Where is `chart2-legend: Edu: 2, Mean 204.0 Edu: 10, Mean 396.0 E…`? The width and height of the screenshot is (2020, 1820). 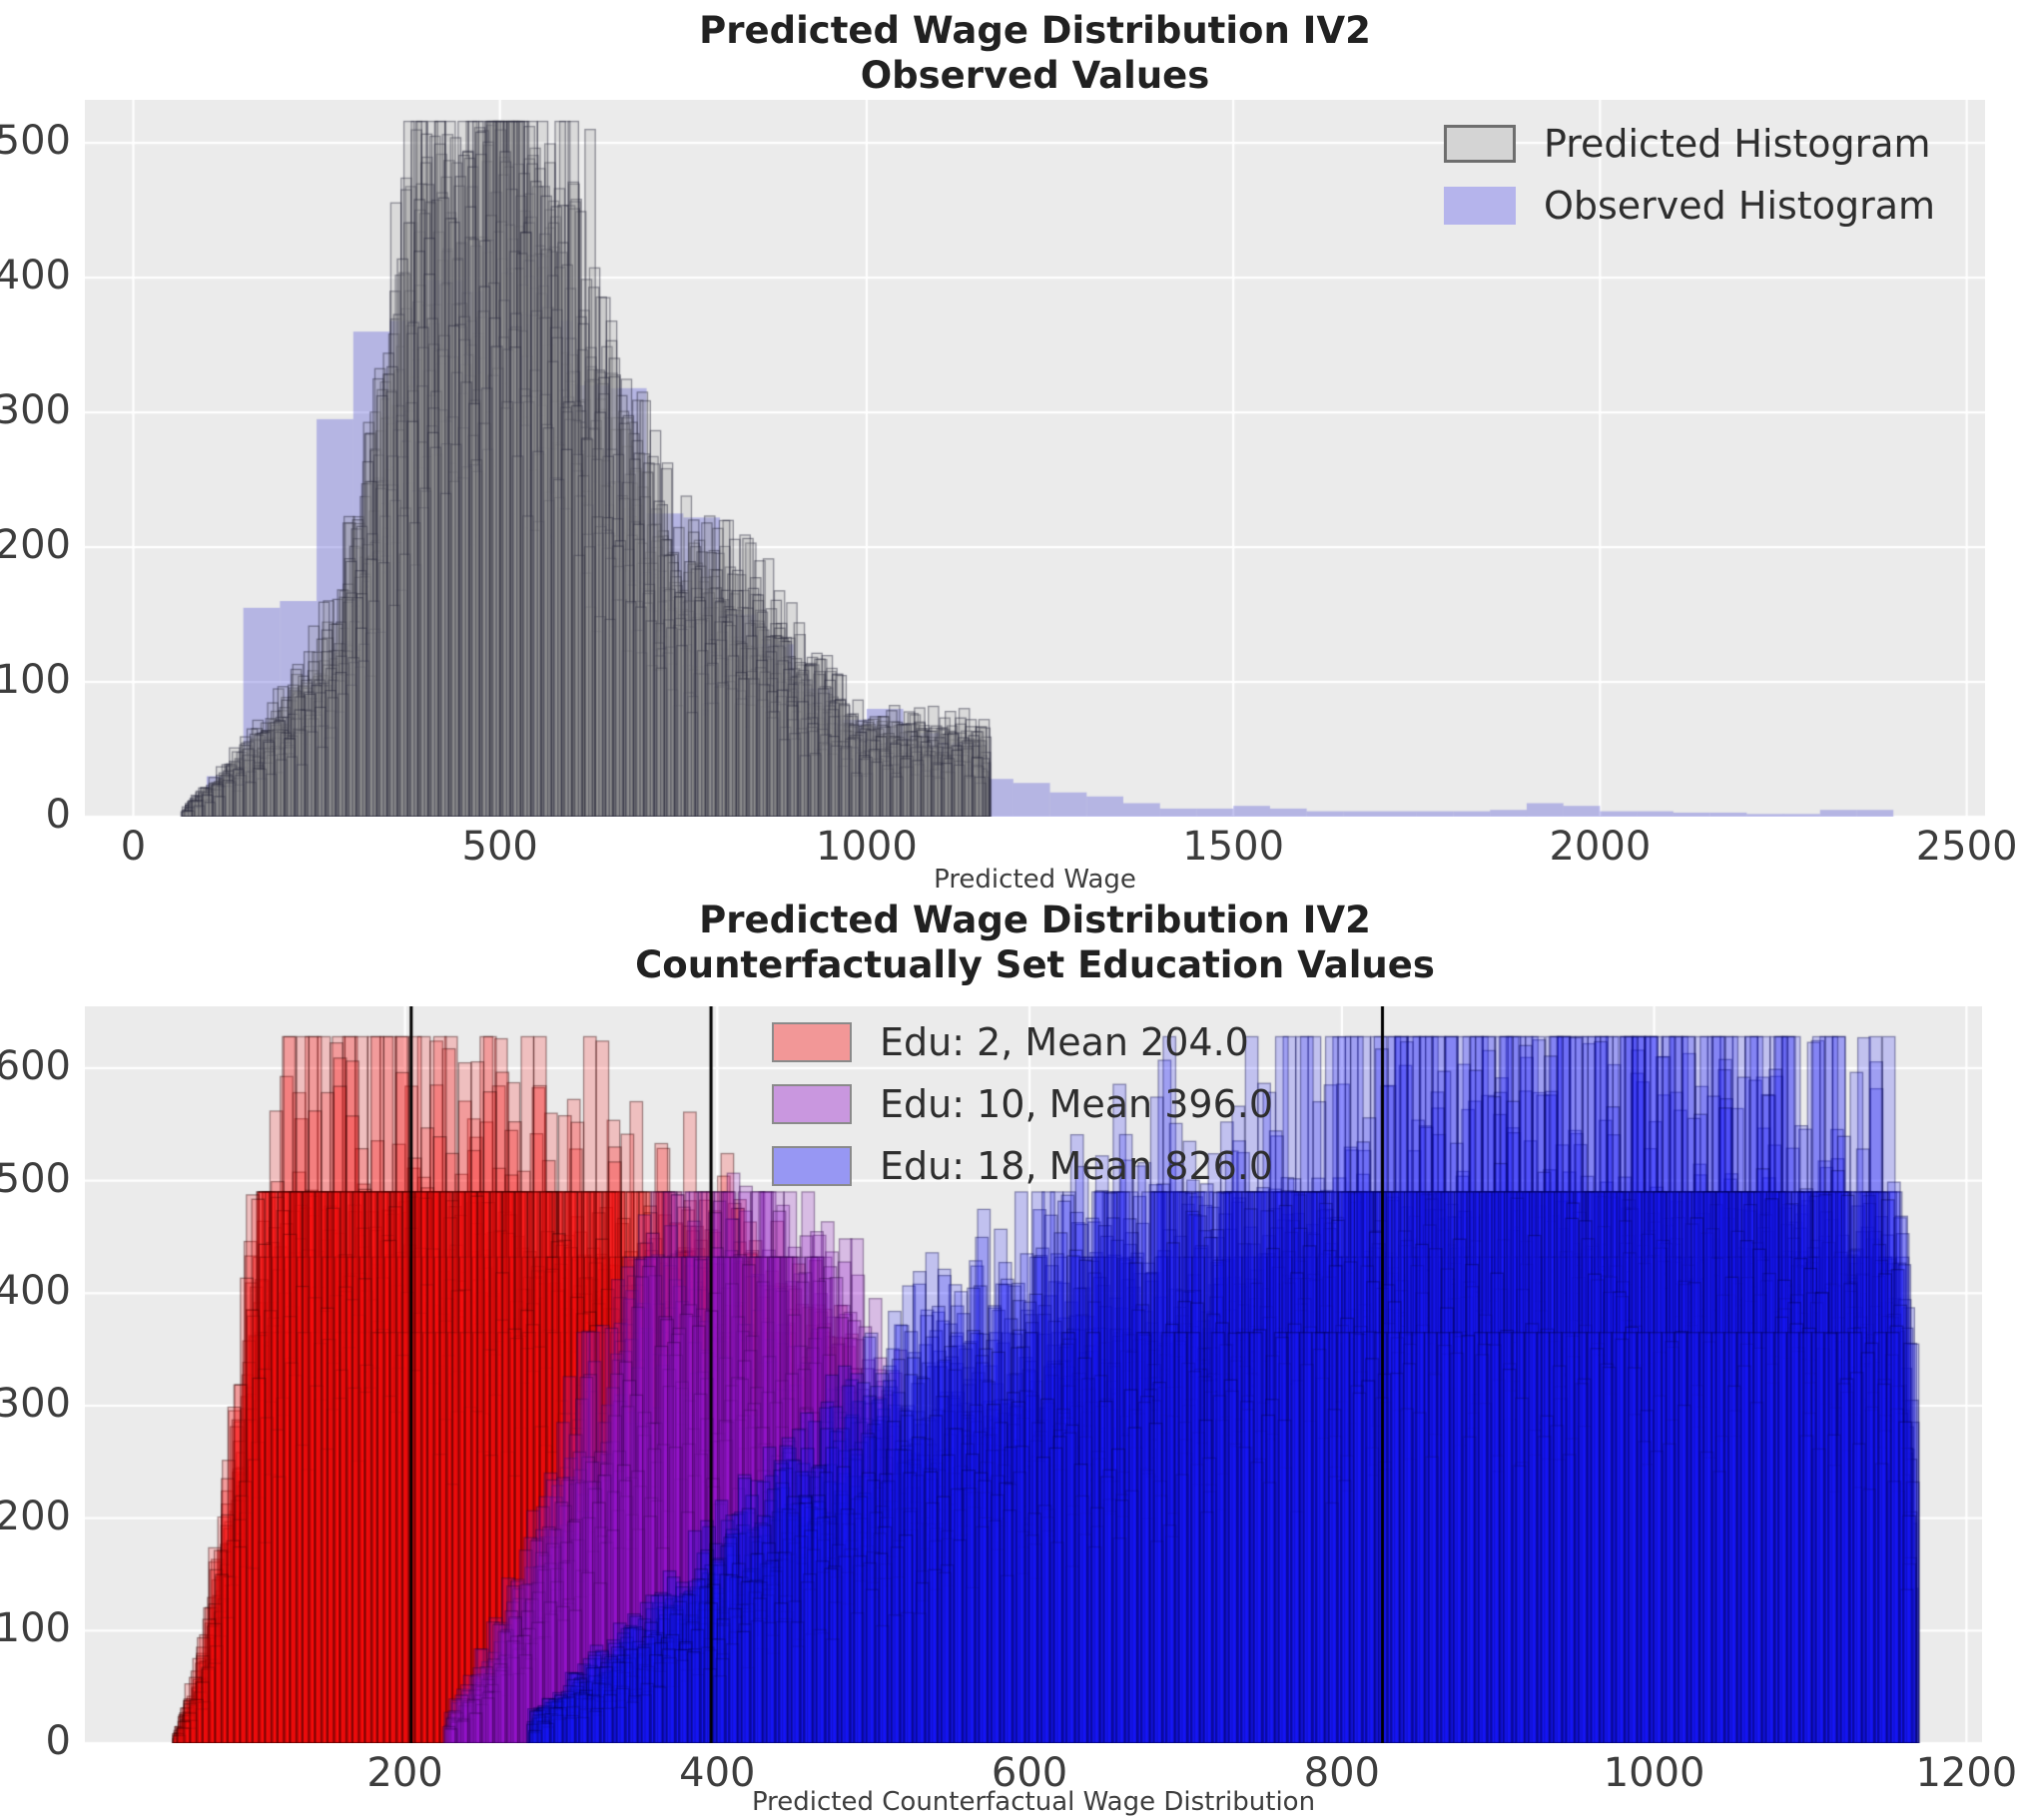 chart2-legend: Edu: 2, Mean 204.0 Edu: 10, Mean 396.0 E… is located at coordinates (1023, 1104).